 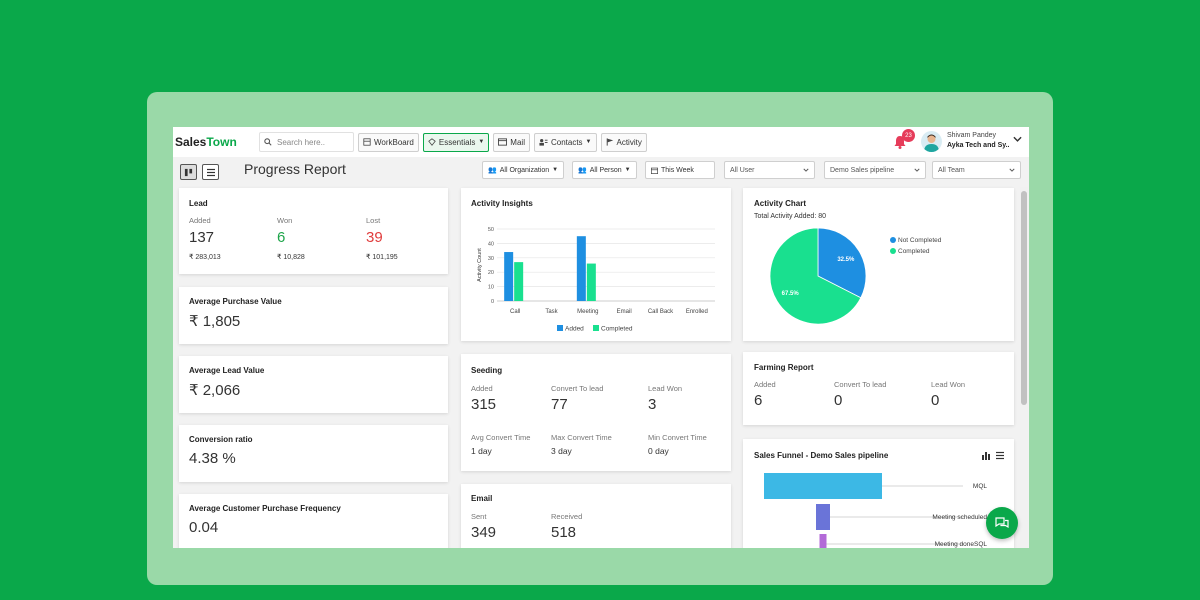 I want to click on funnel-stage-label: MQL, so click(x=980, y=486).